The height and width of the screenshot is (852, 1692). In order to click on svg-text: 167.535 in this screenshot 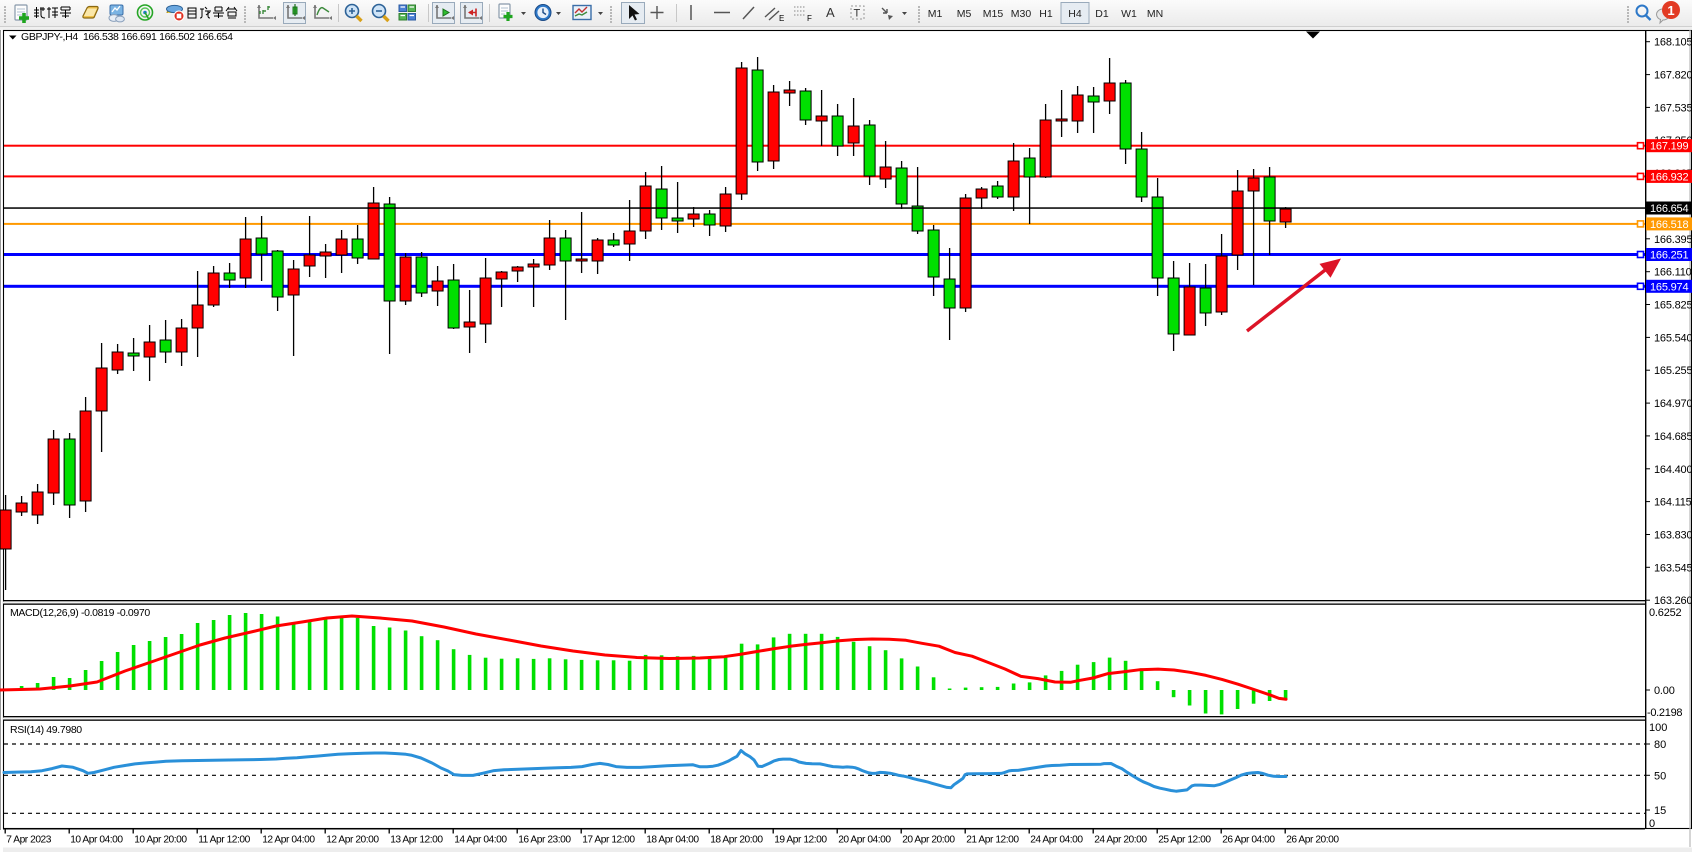, I will do `click(1673, 108)`.